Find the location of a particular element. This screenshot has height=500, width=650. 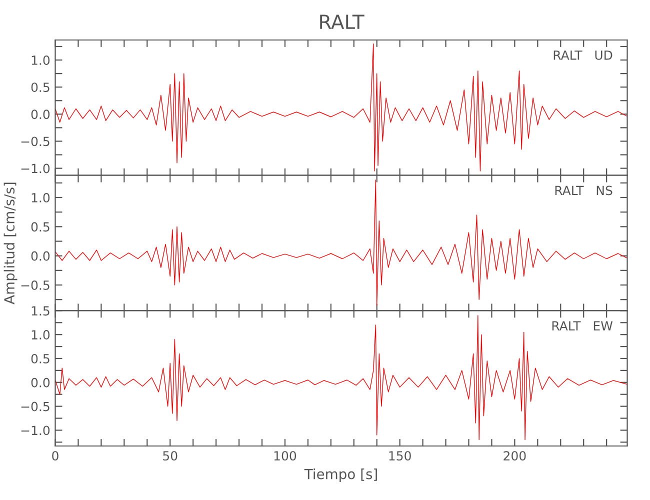

x-axis-title: Tiempo [s] is located at coordinates (340, 475).